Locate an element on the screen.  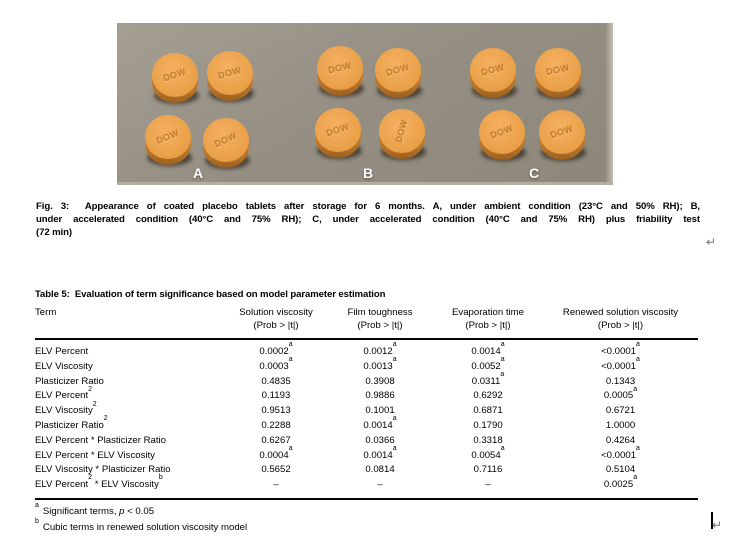
col-header-film-toughness: Film toughness (Prob > |t|) is located at coordinates (380, 319).